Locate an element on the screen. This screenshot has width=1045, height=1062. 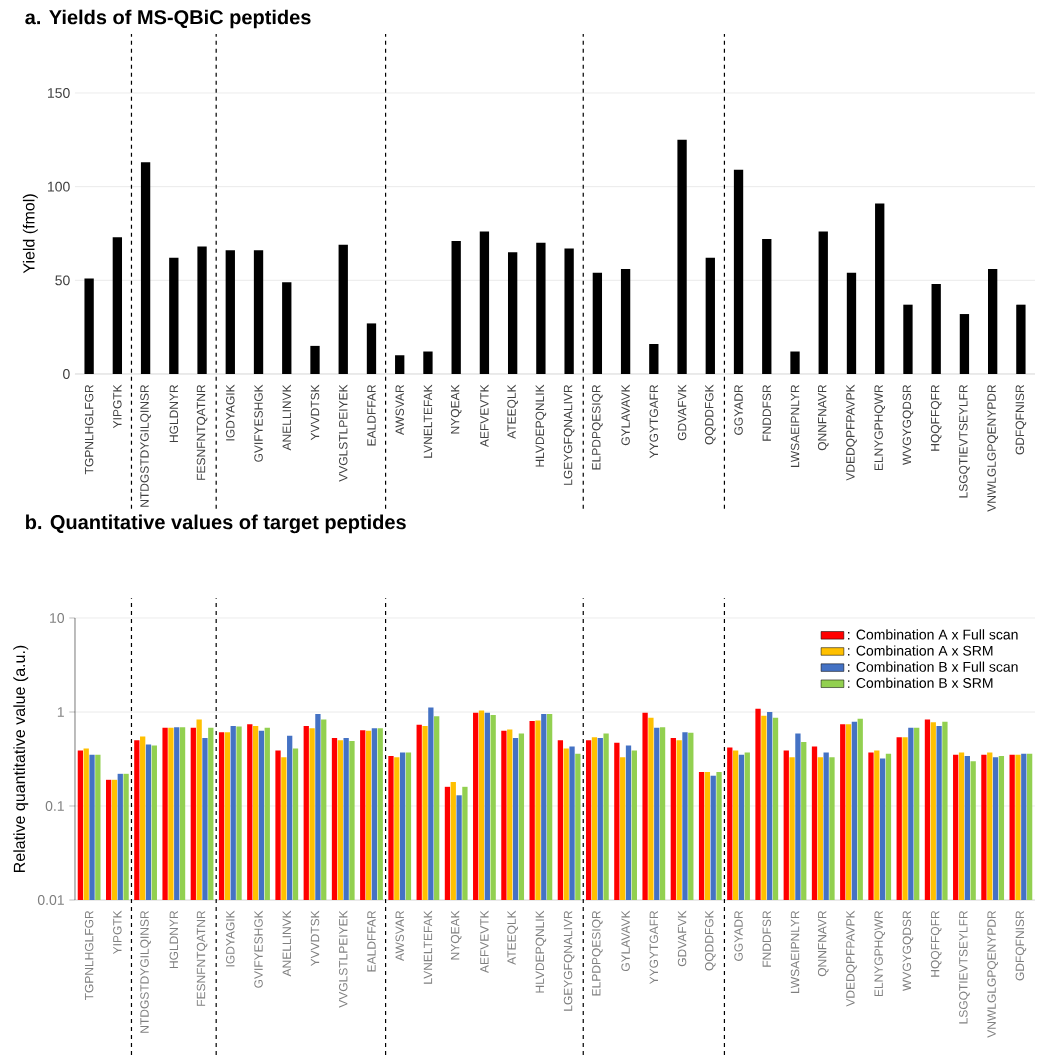
x-tick-label: LSGQTIEVTSEYLFR is located at coordinates (964, 441).